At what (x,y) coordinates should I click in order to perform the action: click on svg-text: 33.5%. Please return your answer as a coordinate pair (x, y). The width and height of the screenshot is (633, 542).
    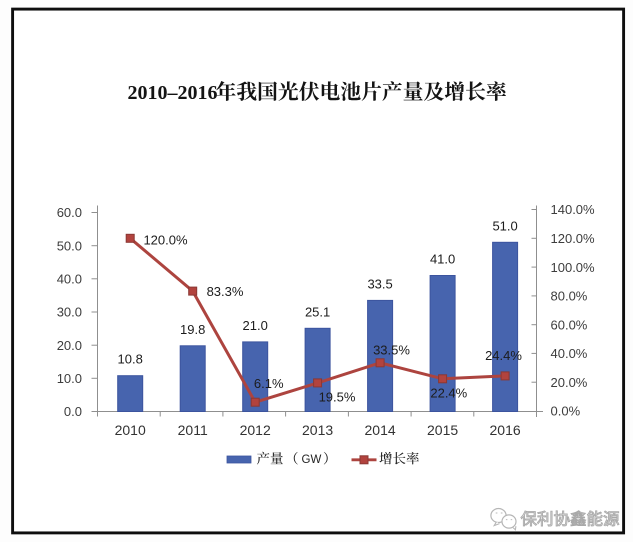
    Looking at the image, I should click on (391, 350).